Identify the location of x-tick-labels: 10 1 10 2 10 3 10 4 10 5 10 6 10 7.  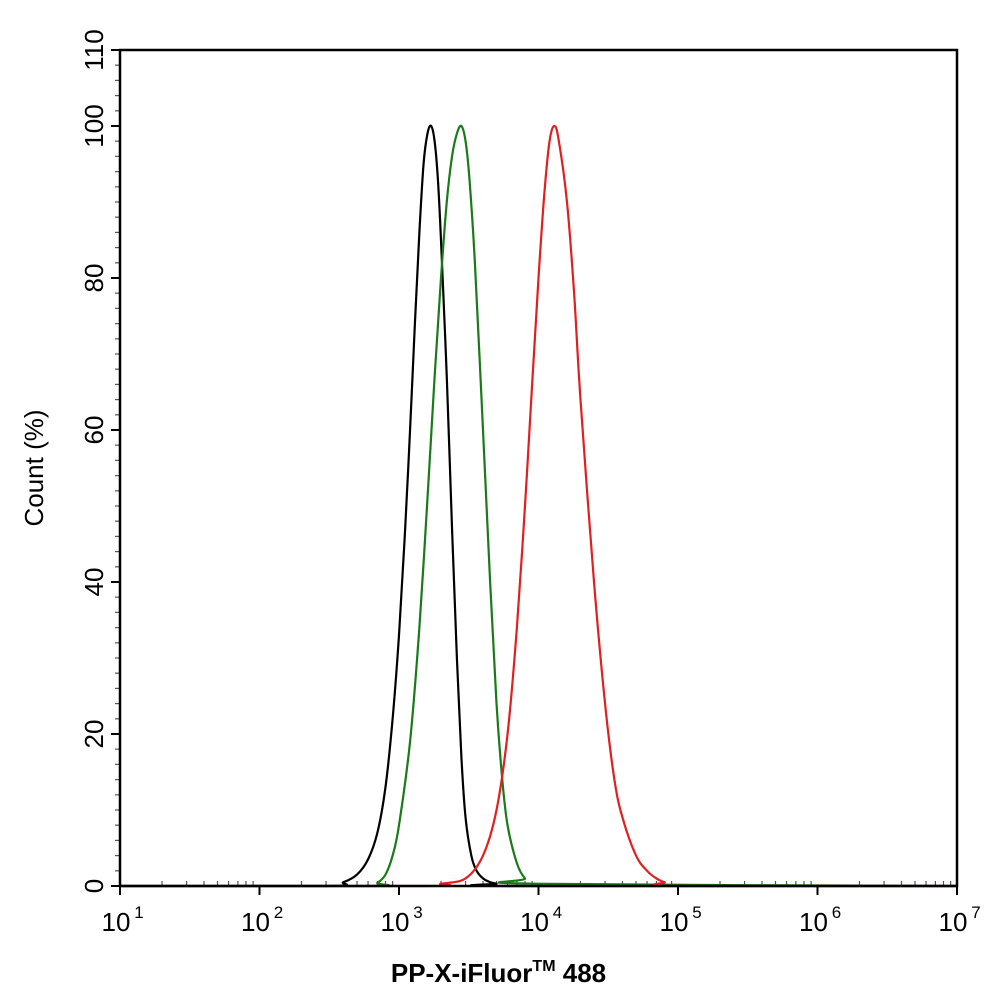
(541, 920).